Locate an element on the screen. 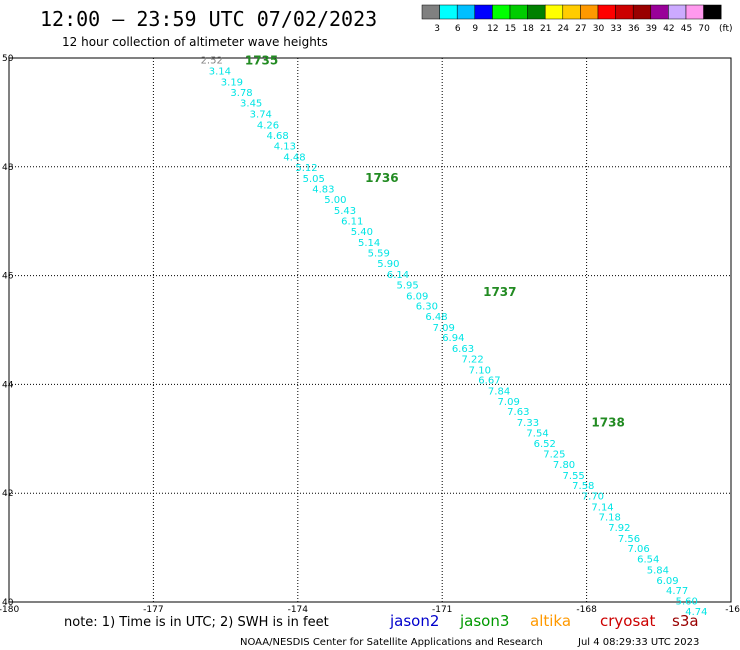 The image size is (740, 650). swh-value: 7.56 is located at coordinates (629, 539).